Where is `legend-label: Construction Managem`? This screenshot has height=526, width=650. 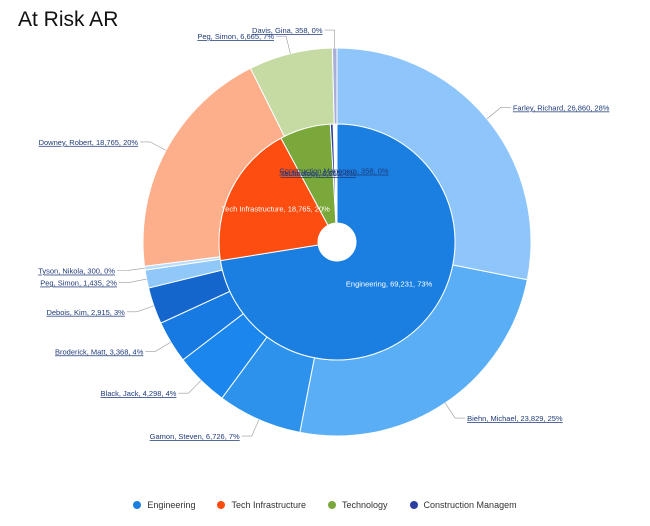
legend-label: Construction Managem is located at coordinates (470, 505).